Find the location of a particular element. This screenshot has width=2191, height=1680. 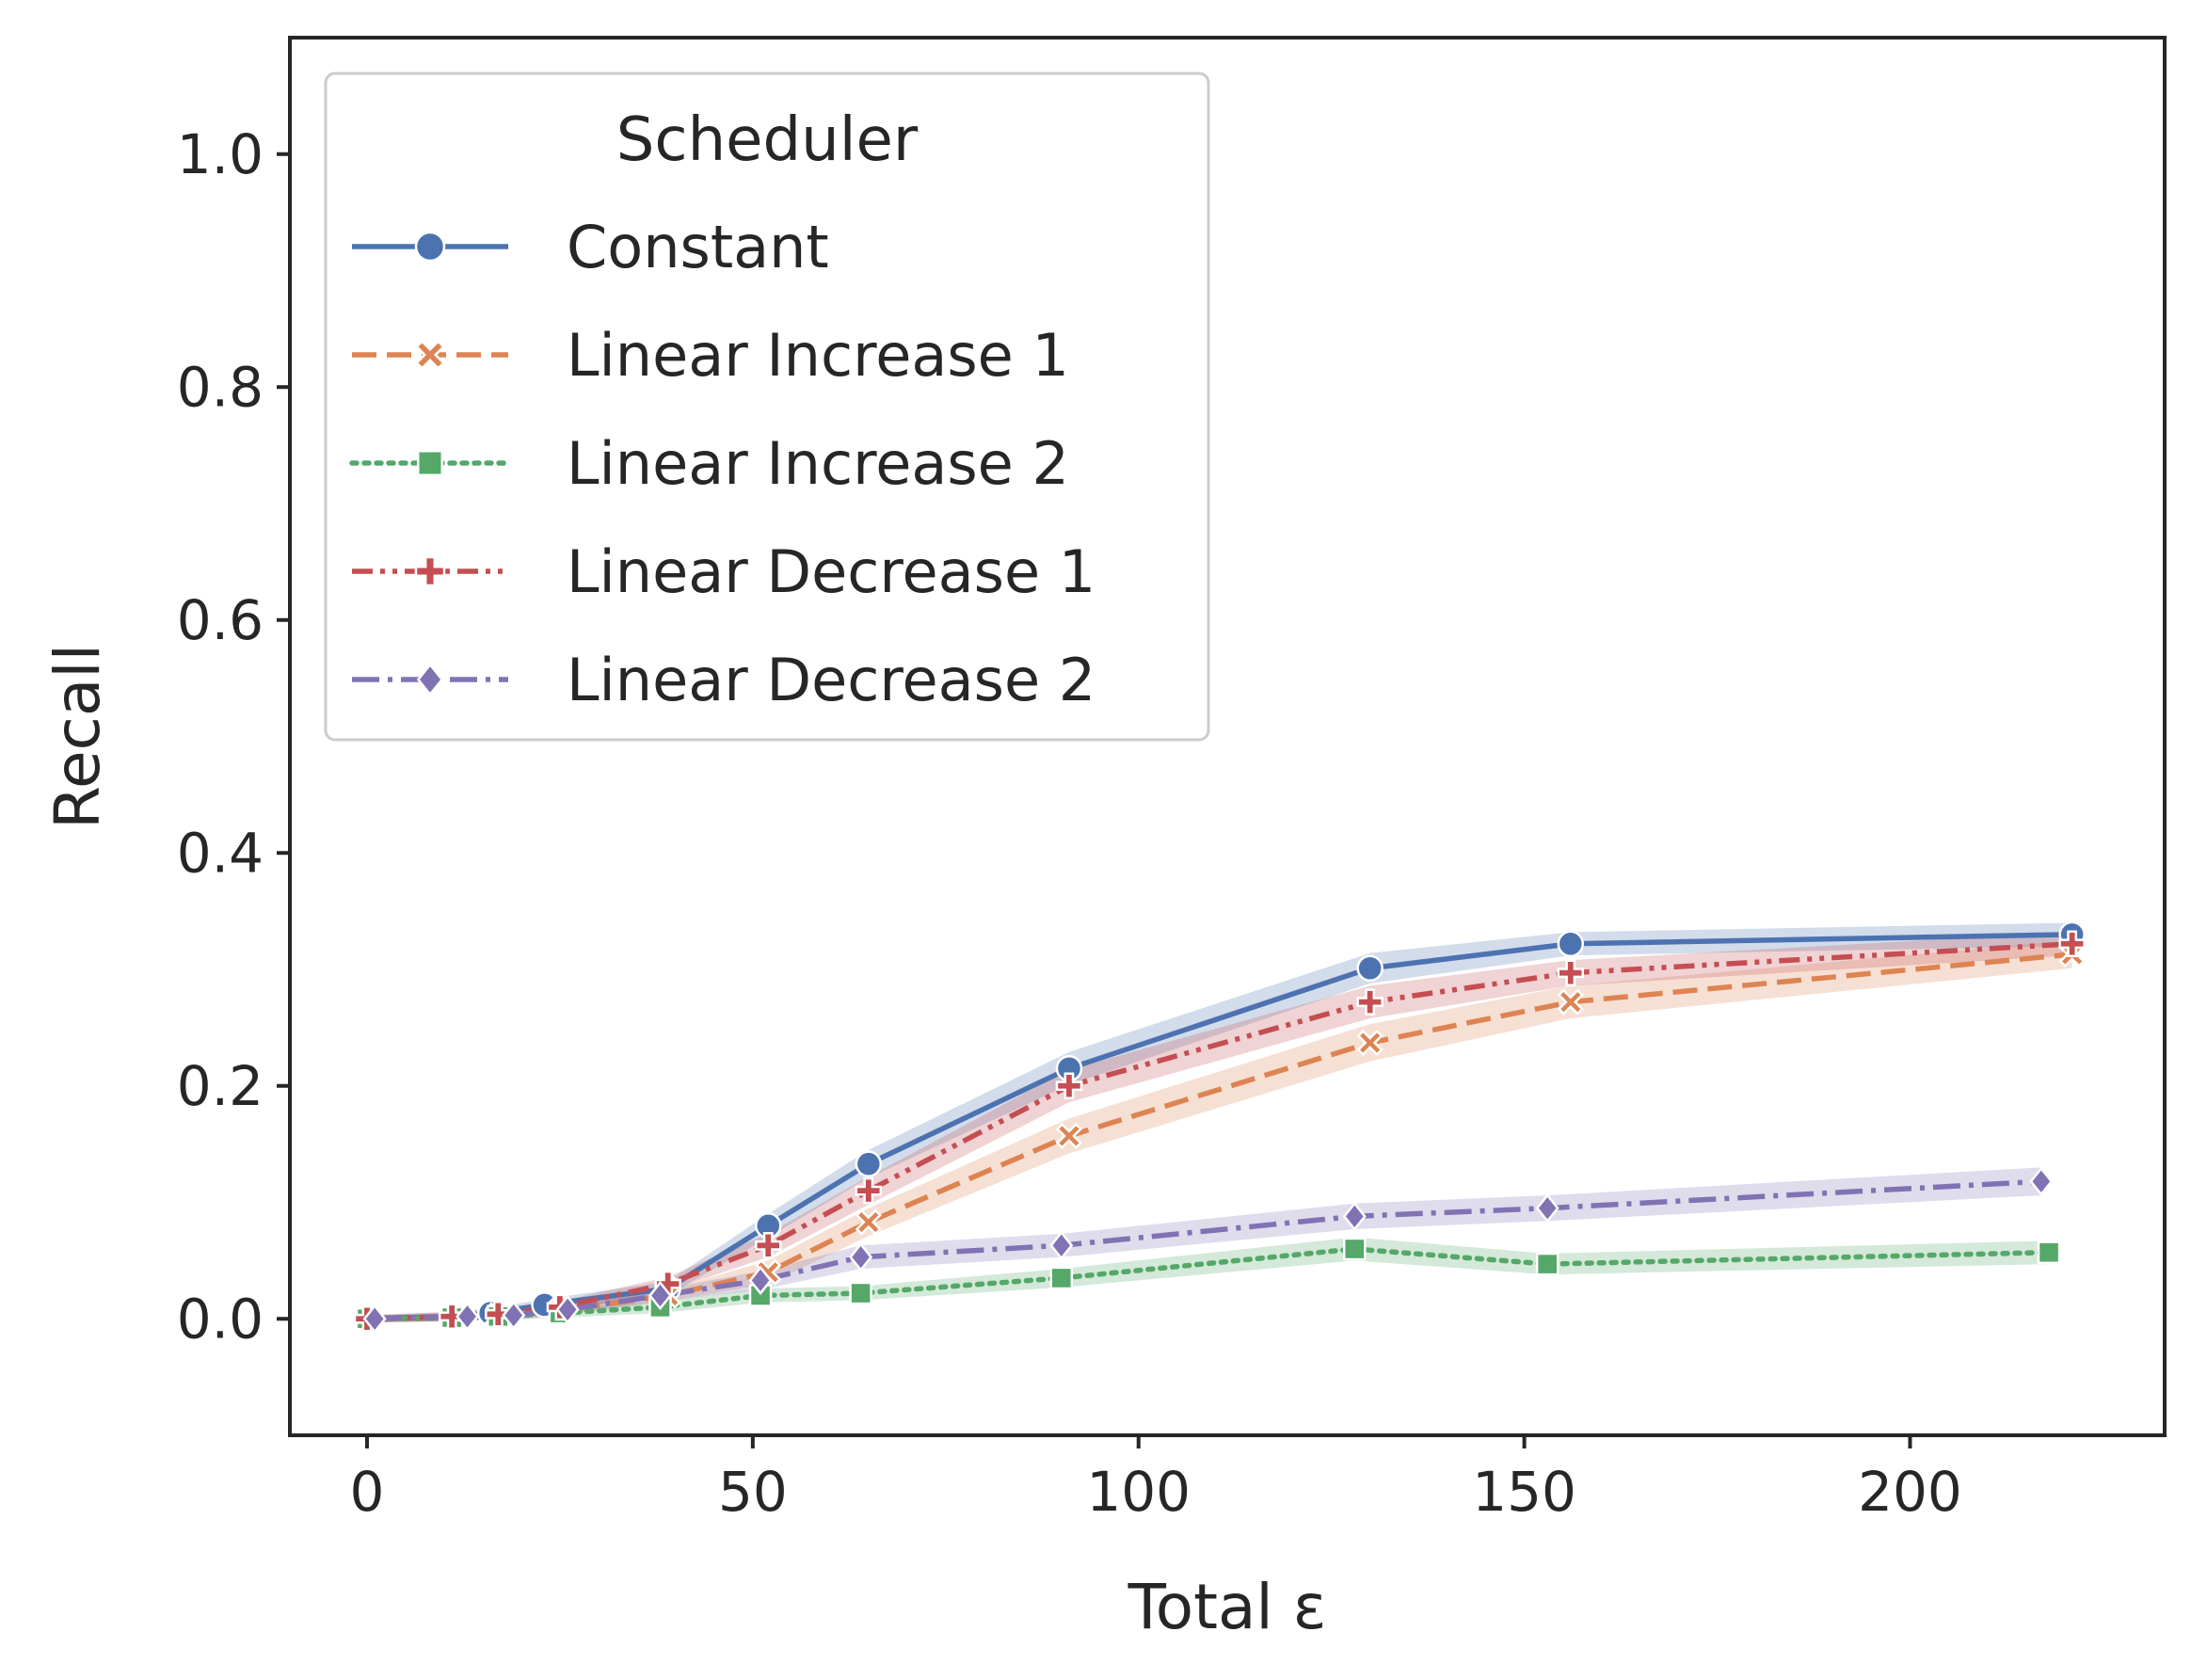

legend-title: Scheduler is located at coordinates (768, 140).